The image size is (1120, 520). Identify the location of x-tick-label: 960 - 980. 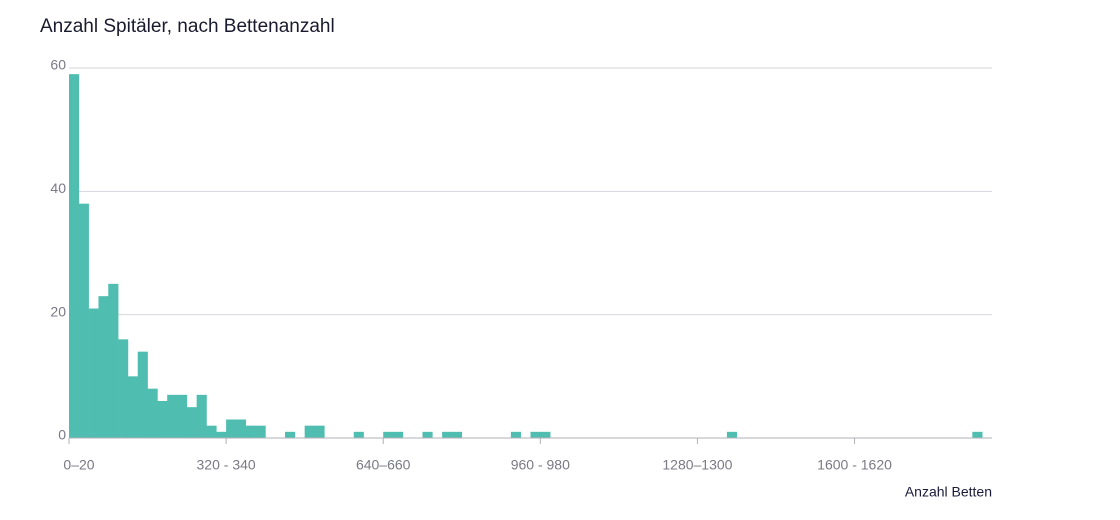
(540, 465).